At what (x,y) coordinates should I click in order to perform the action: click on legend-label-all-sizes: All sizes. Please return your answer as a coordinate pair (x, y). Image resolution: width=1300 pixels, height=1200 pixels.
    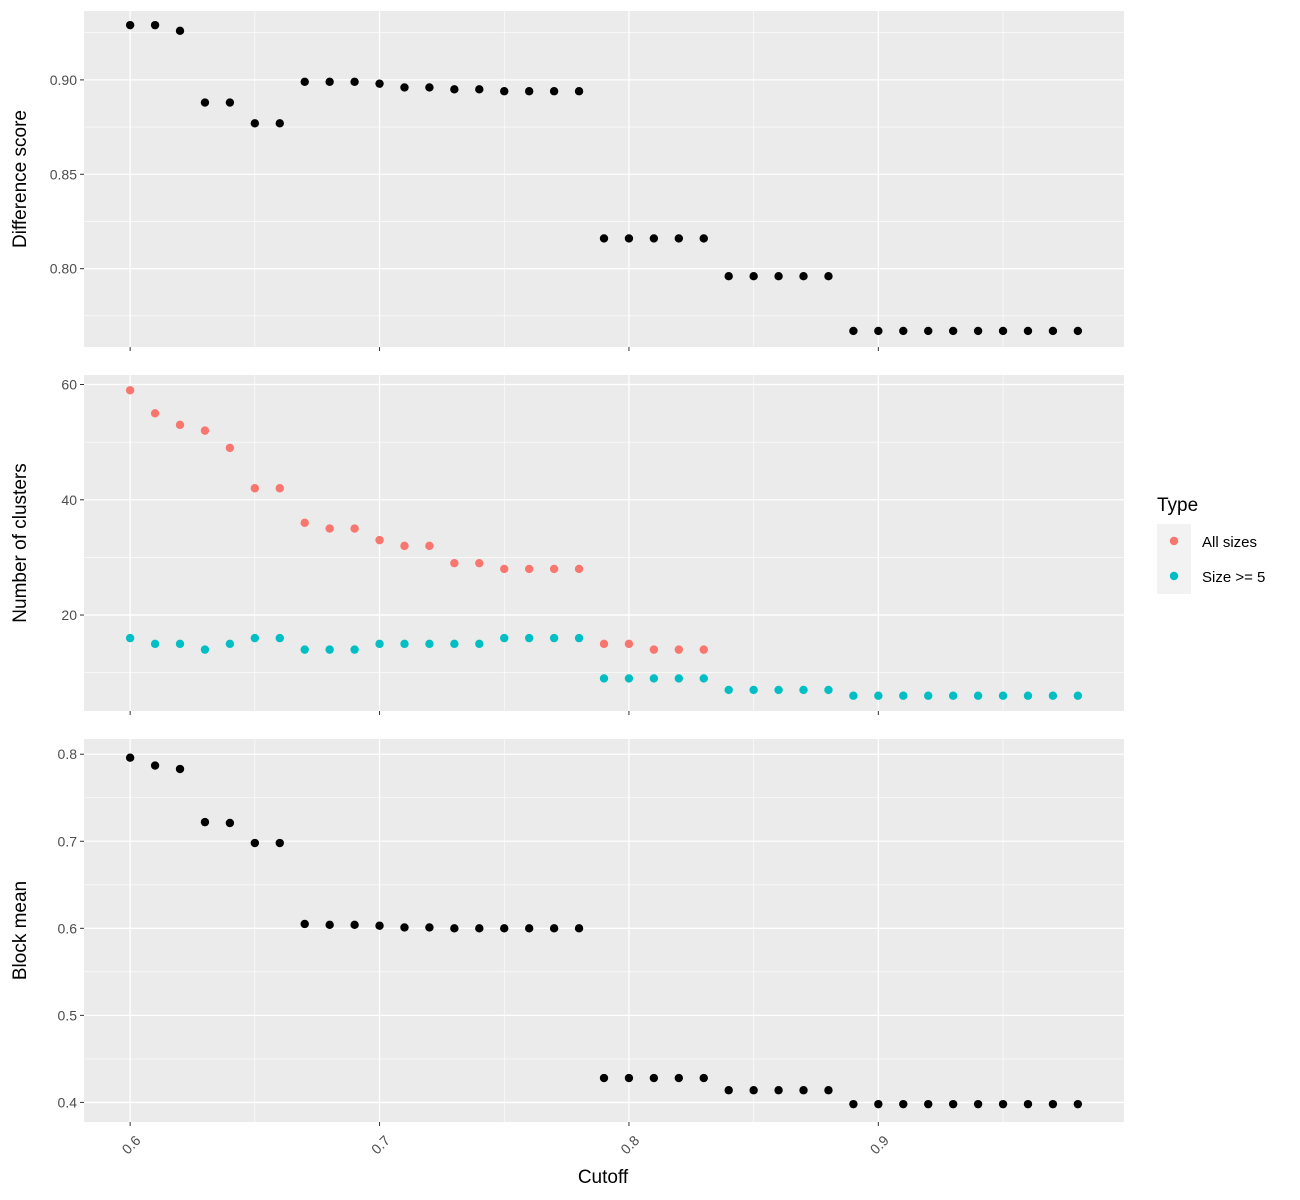
    Looking at the image, I should click on (1229, 542).